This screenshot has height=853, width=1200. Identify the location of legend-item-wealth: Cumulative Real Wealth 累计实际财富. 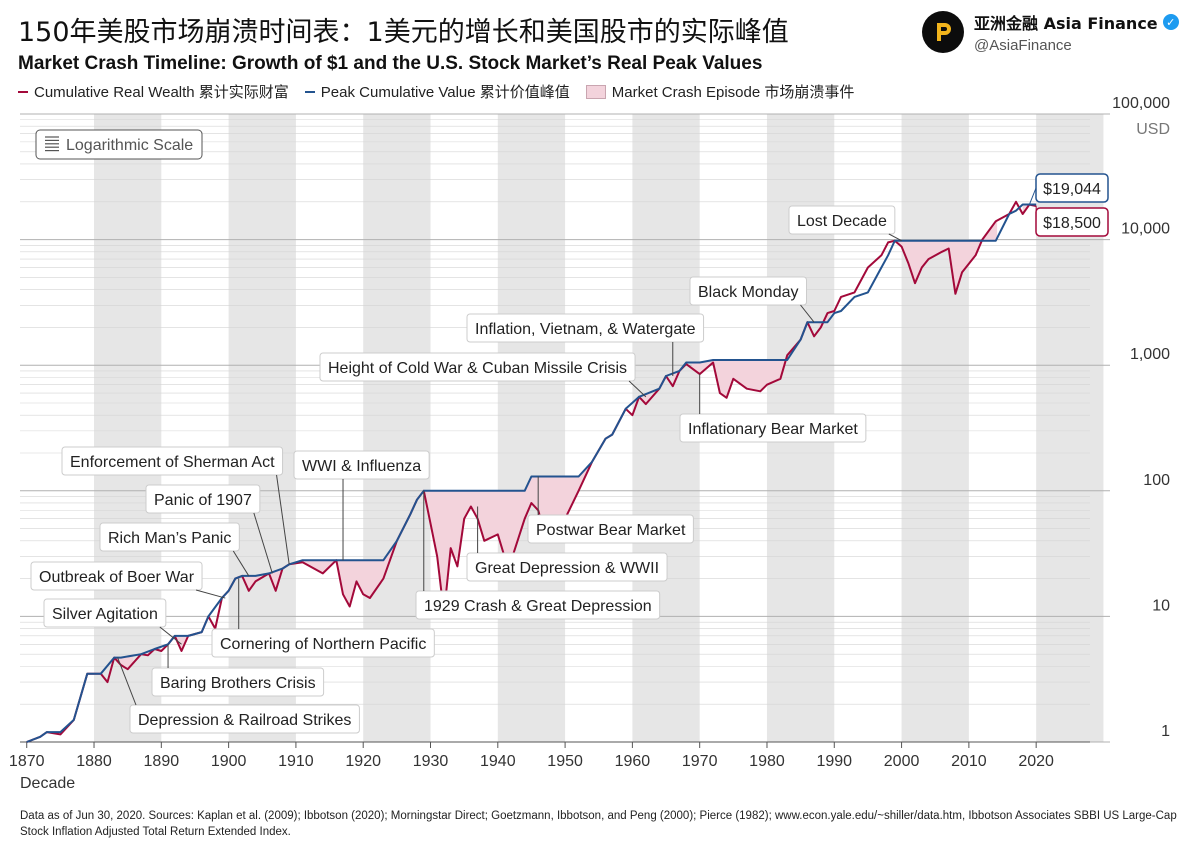
(153, 91).